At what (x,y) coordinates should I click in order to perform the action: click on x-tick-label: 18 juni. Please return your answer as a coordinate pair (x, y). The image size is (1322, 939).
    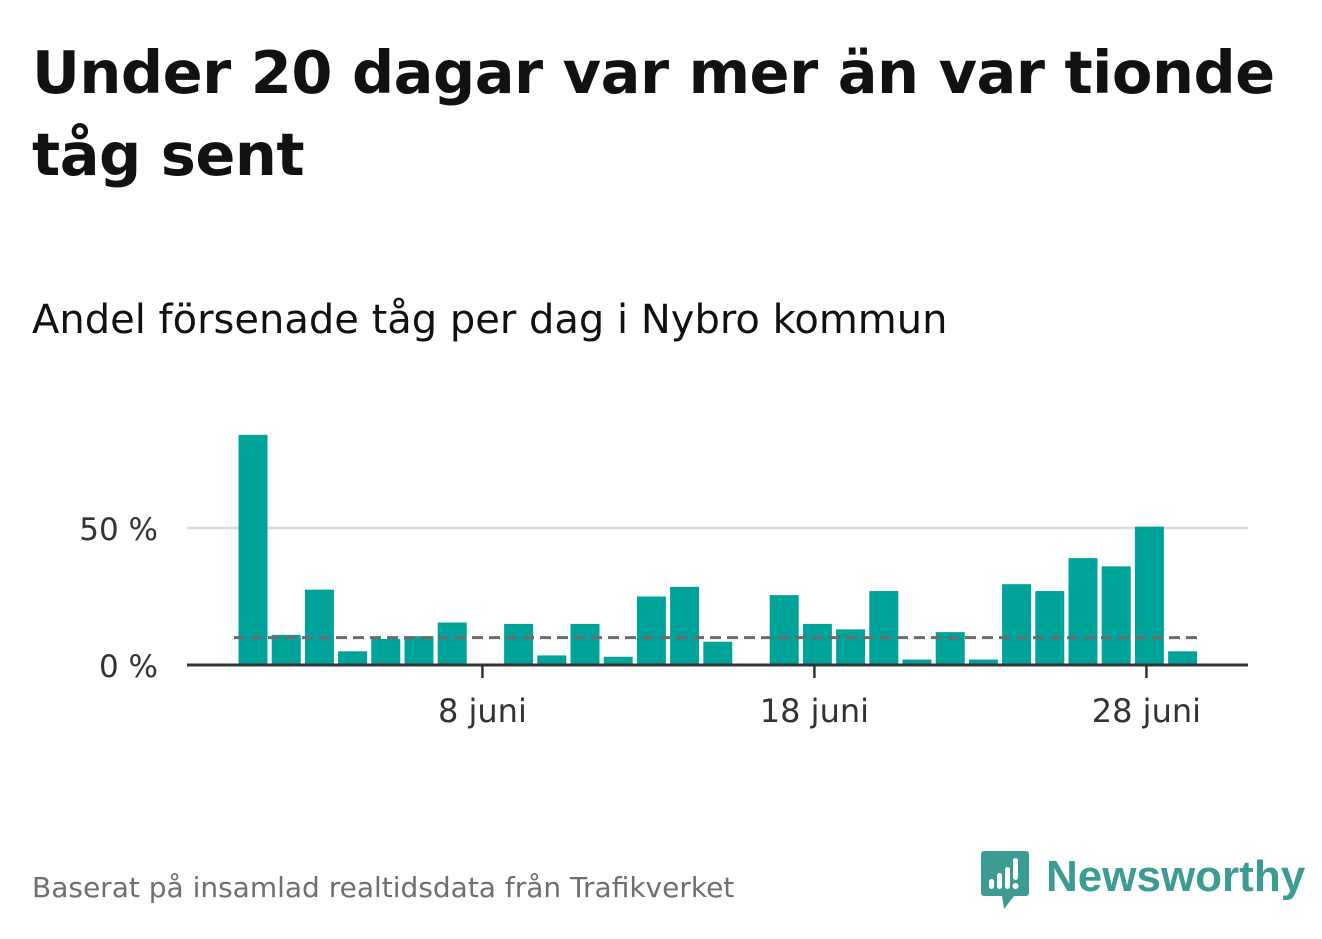
    Looking at the image, I should click on (814, 711).